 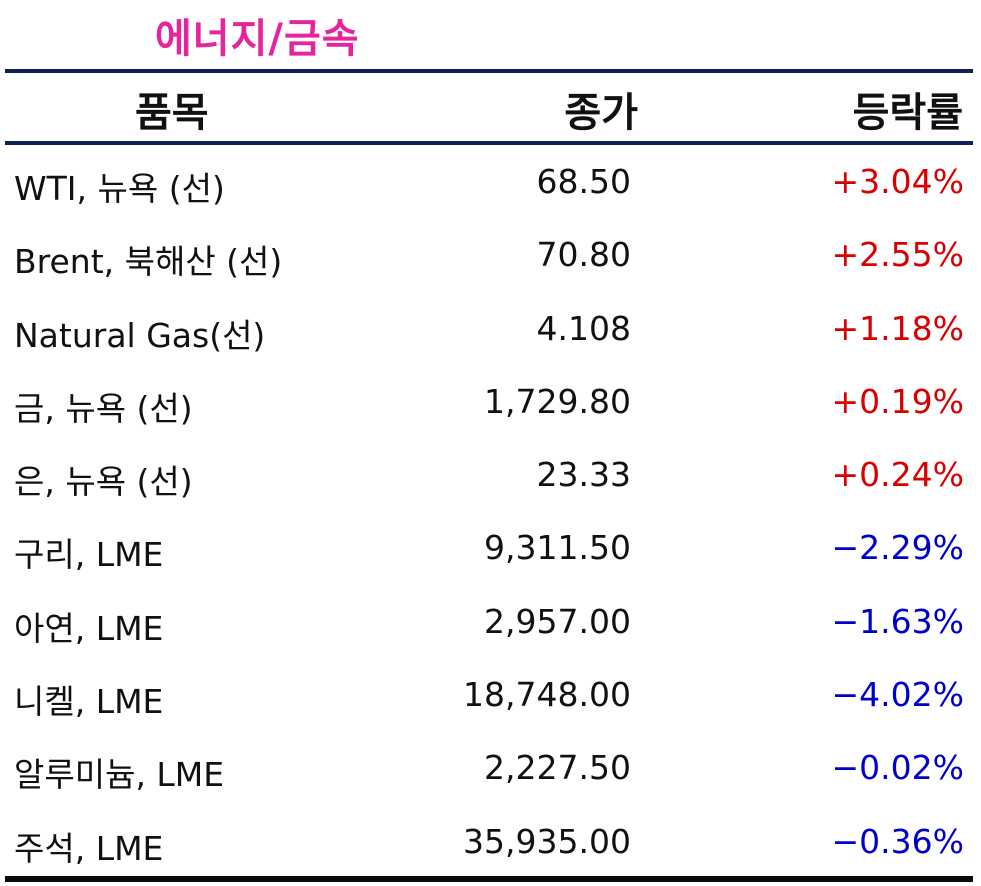 What do you see at coordinates (897, 621) in the screenshot?
I see `item-change: −1.63%` at bounding box center [897, 621].